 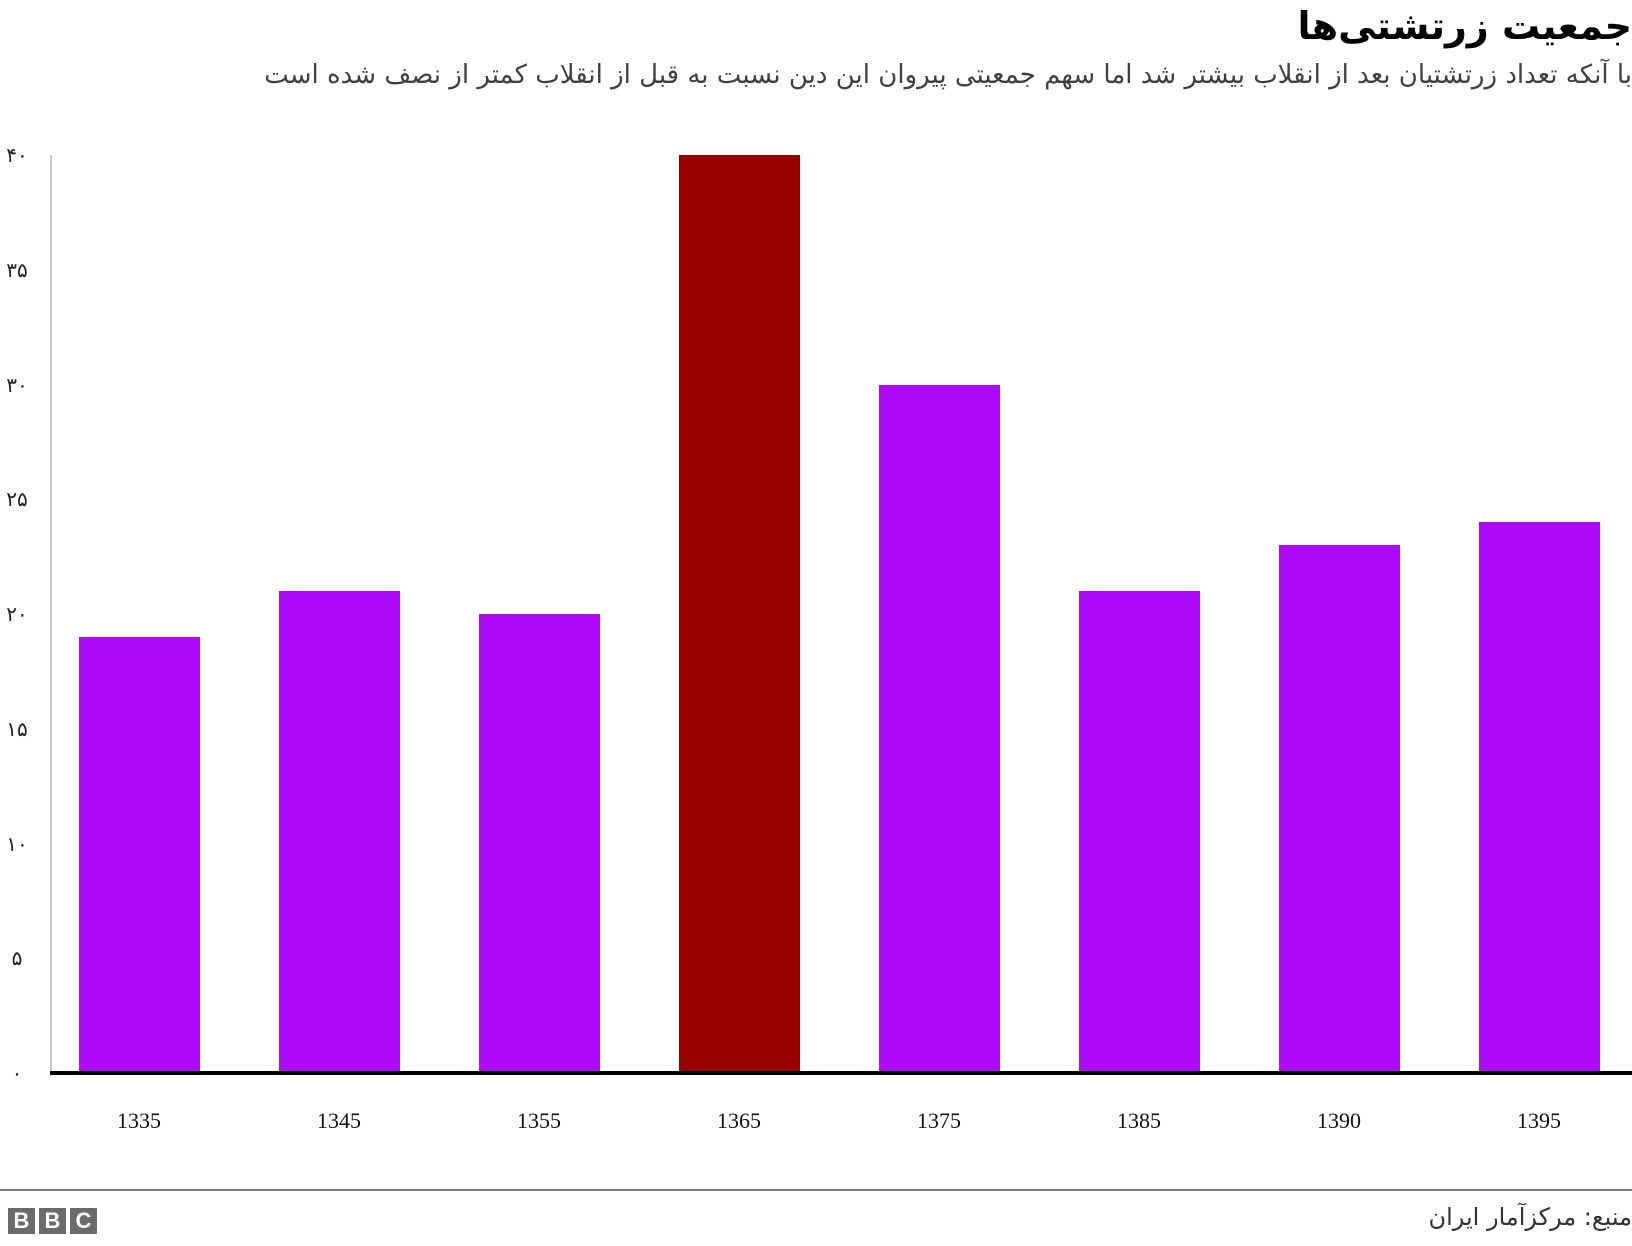 I want to click on x-tick-label: 1345, so click(x=339, y=1120).